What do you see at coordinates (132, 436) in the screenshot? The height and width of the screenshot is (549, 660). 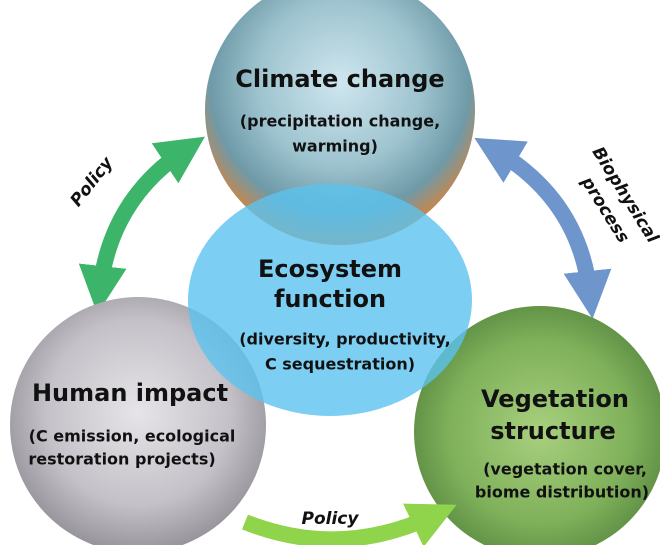 I see `node-detail: (C emission, ecological` at bounding box center [132, 436].